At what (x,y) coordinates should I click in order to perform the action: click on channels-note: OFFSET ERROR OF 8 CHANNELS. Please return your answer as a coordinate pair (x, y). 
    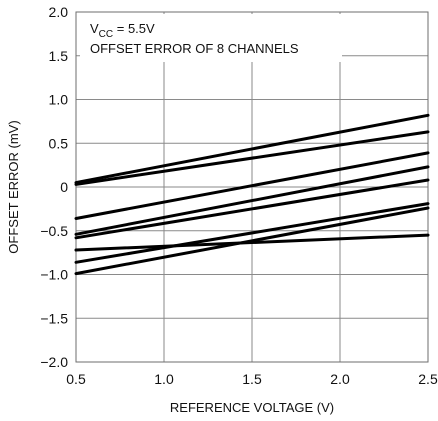
    Looking at the image, I should click on (194, 48).